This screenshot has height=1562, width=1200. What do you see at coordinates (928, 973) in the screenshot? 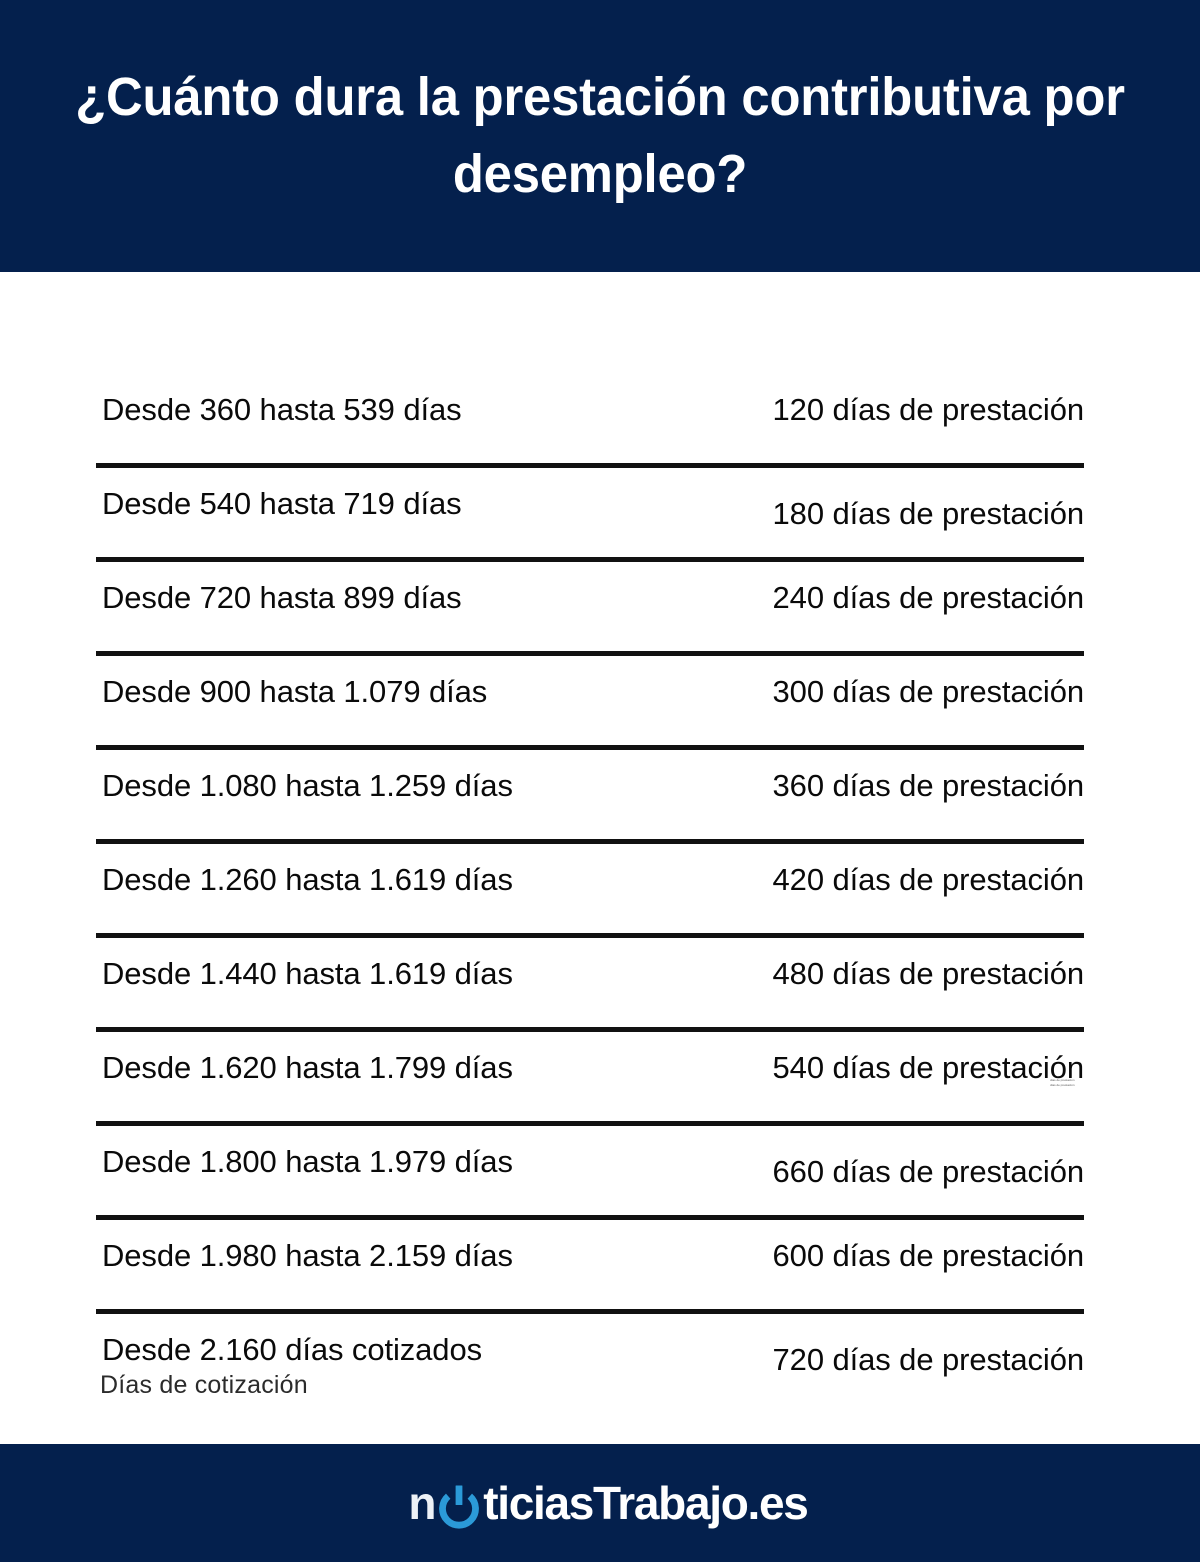
I see `cell-benefit-duration: 480 días de prestación` at bounding box center [928, 973].